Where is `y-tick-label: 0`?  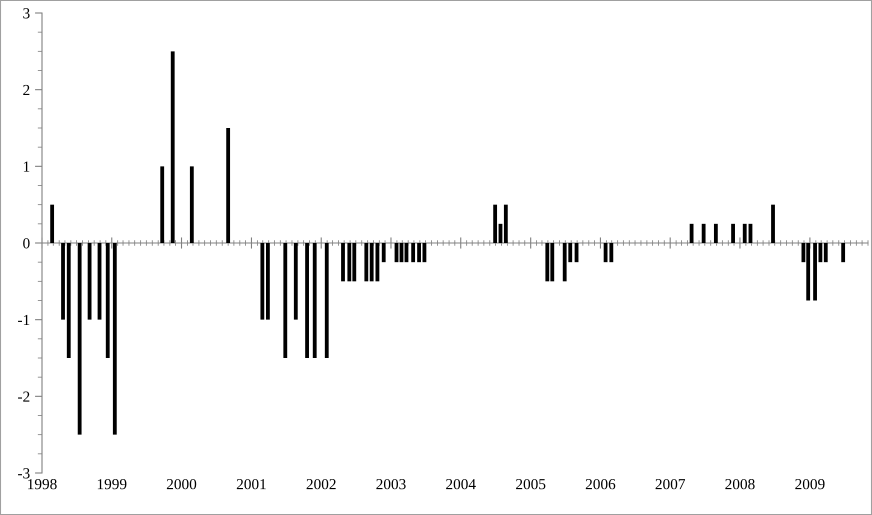
y-tick-label: 0 is located at coordinates (26, 243).